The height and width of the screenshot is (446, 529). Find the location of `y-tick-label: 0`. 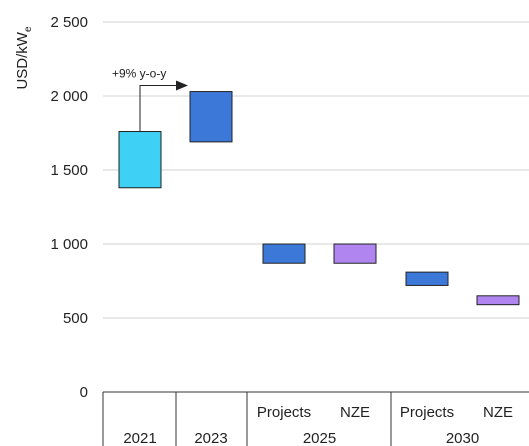

y-tick-label: 0 is located at coordinates (84, 392).